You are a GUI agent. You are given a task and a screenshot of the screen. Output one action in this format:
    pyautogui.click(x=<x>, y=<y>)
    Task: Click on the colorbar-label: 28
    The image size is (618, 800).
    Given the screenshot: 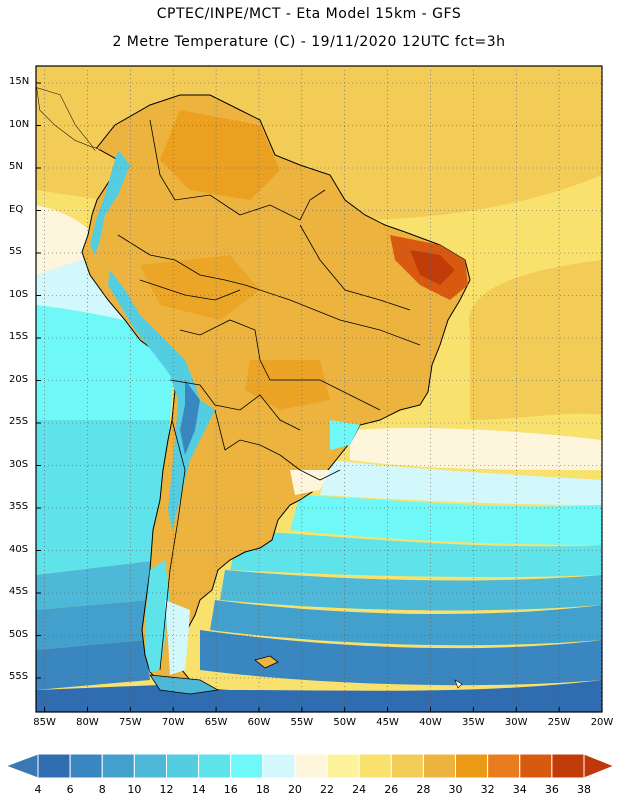 What is the action you would take?
    pyautogui.click(x=423, y=789)
    